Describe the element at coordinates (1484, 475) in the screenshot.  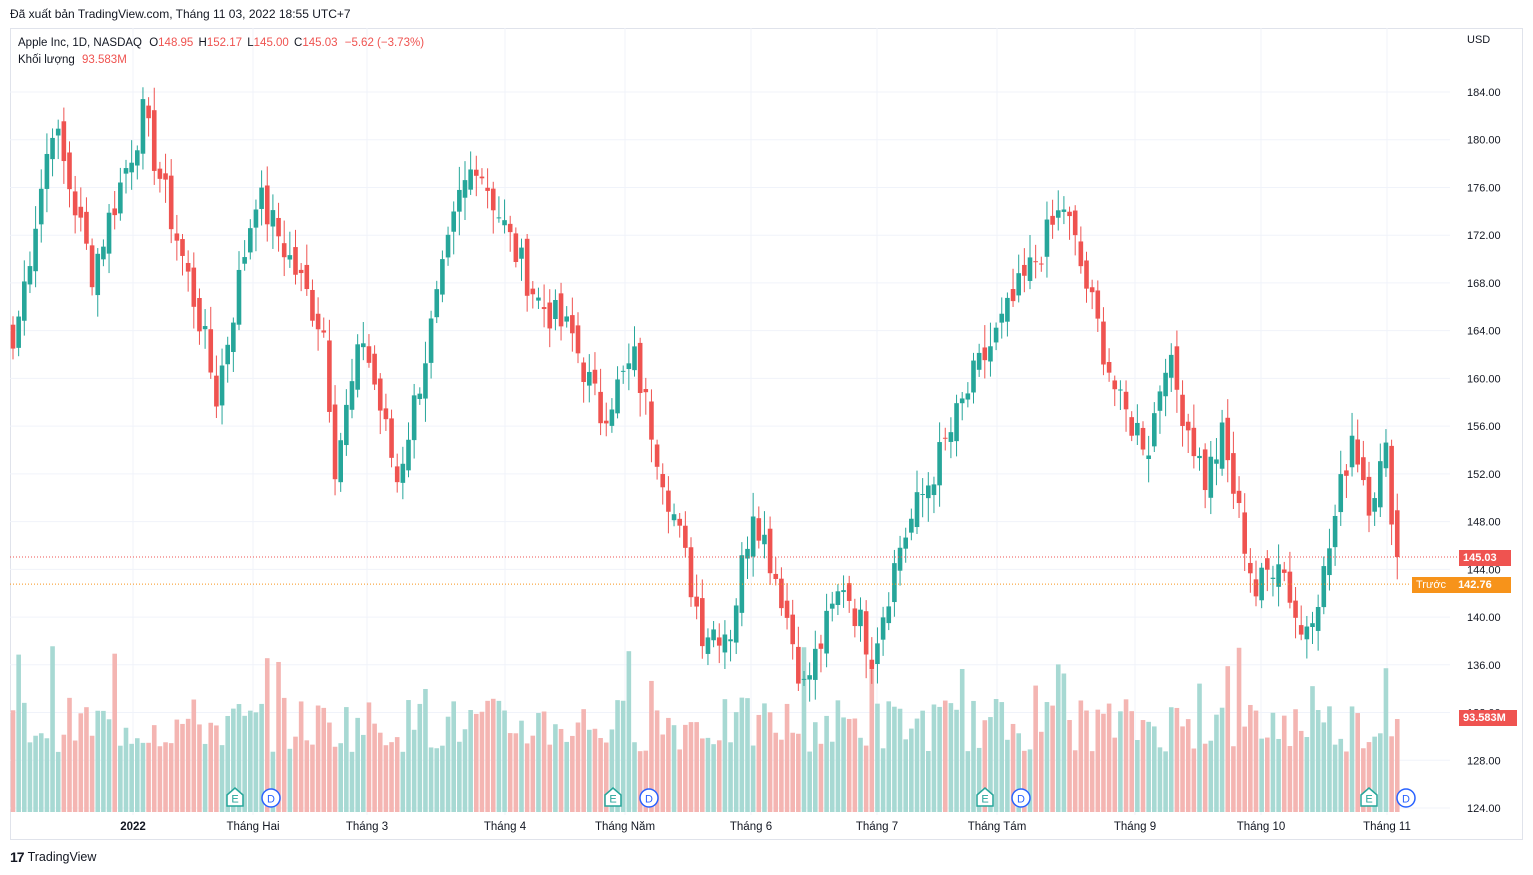
I see `y-tick-label: 152.00` at that location.